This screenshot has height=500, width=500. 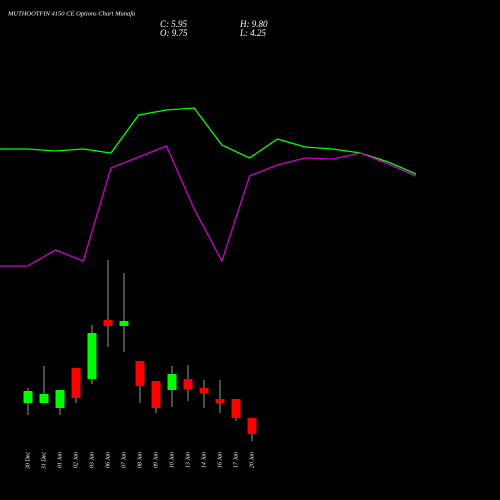 What do you see at coordinates (108, 460) in the screenshot?
I see `x-tick-label: 06 Jan` at bounding box center [108, 460].